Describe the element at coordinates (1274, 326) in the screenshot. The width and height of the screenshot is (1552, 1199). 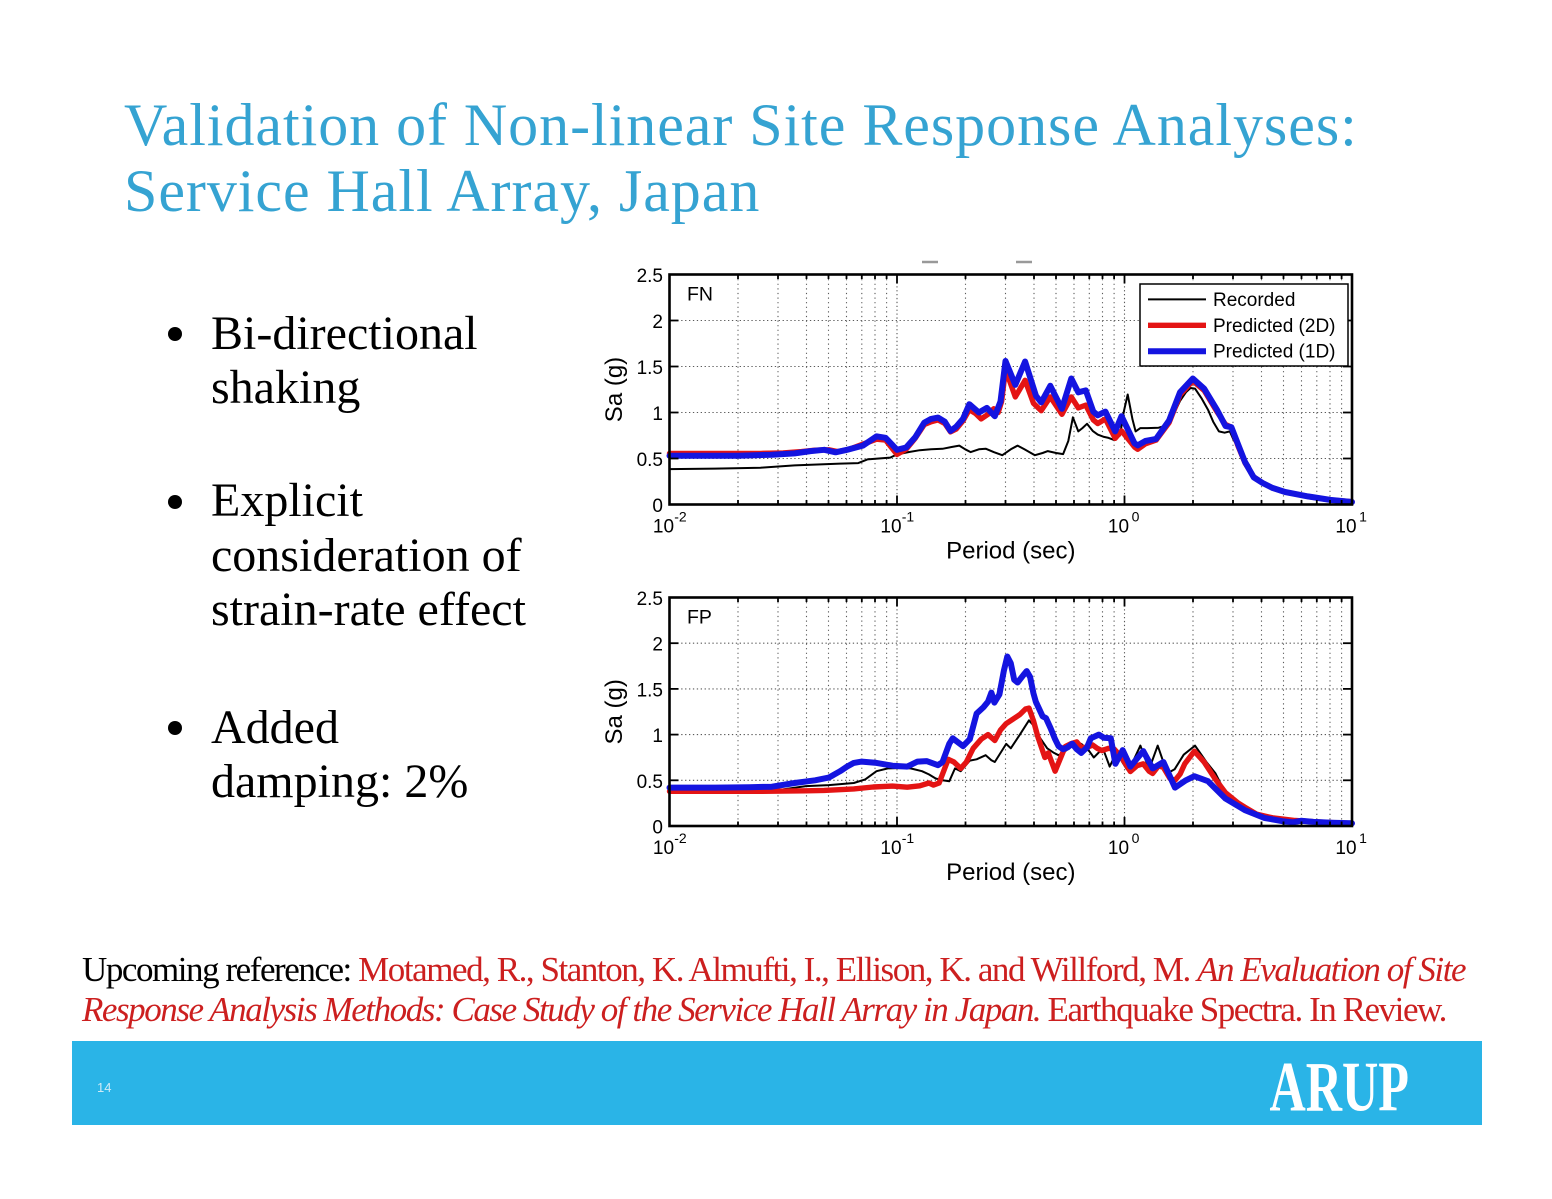
I see `svg-text: Predicted (2D)` at that location.